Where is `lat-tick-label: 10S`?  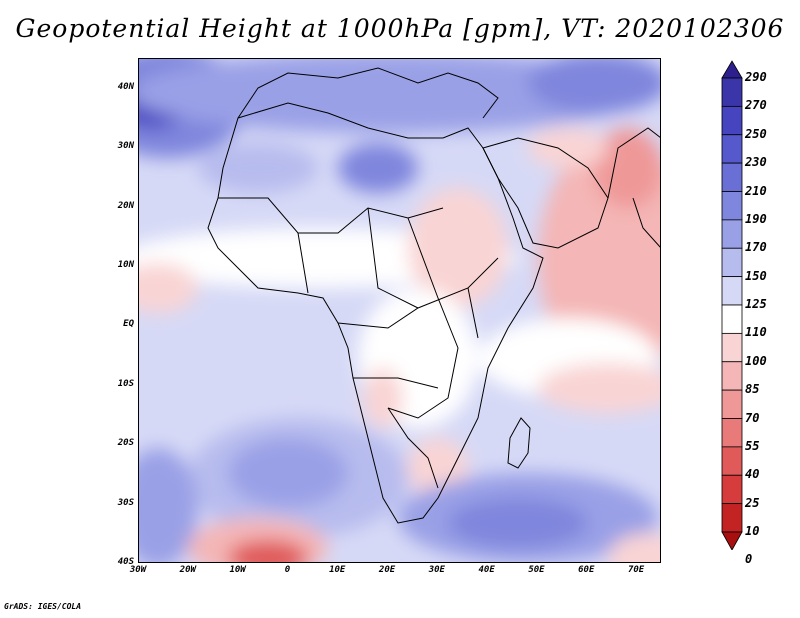 lat-tick-label: 10S is located at coordinates (125, 383).